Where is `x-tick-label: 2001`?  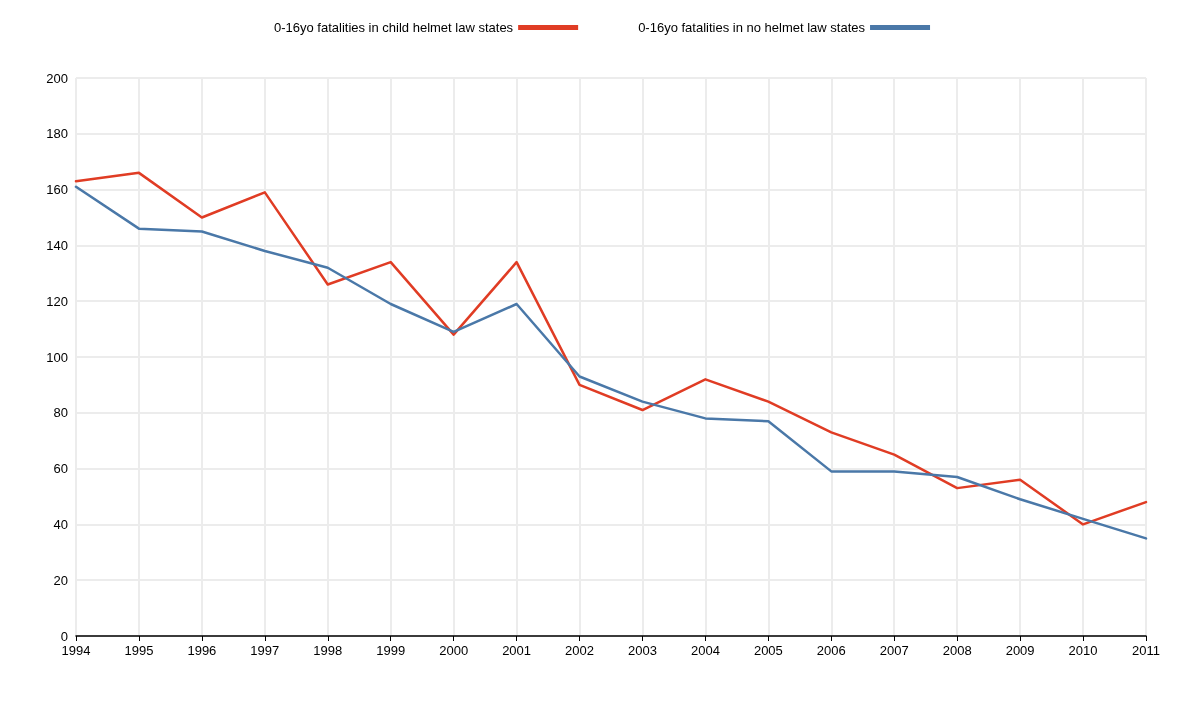 x-tick-label: 2001 is located at coordinates (517, 650).